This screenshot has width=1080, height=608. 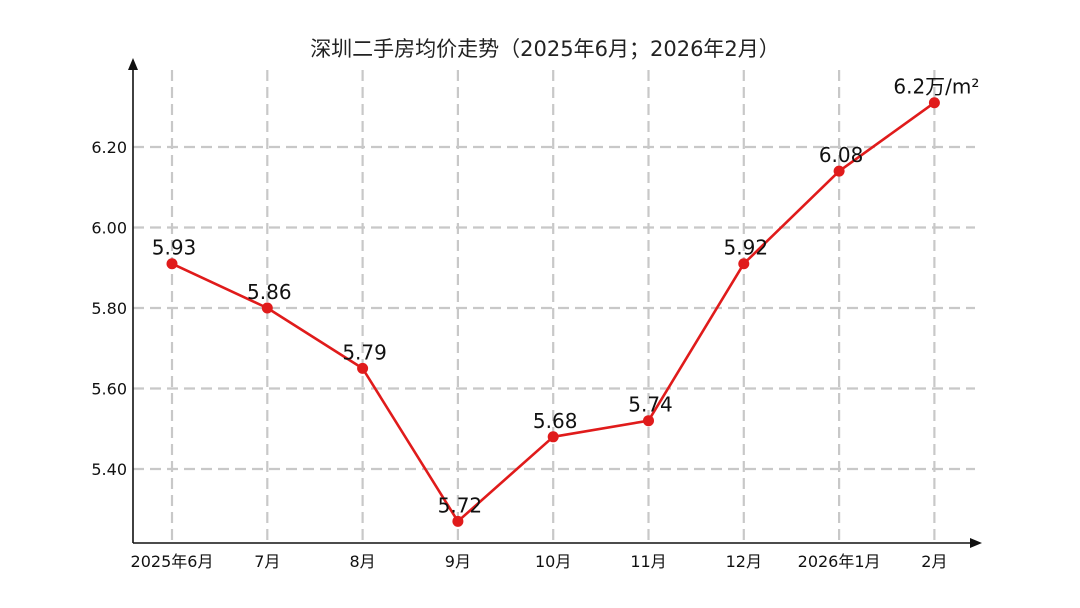 What do you see at coordinates (109, 228) in the screenshot?
I see `y-tick-label: 6.00` at bounding box center [109, 228].